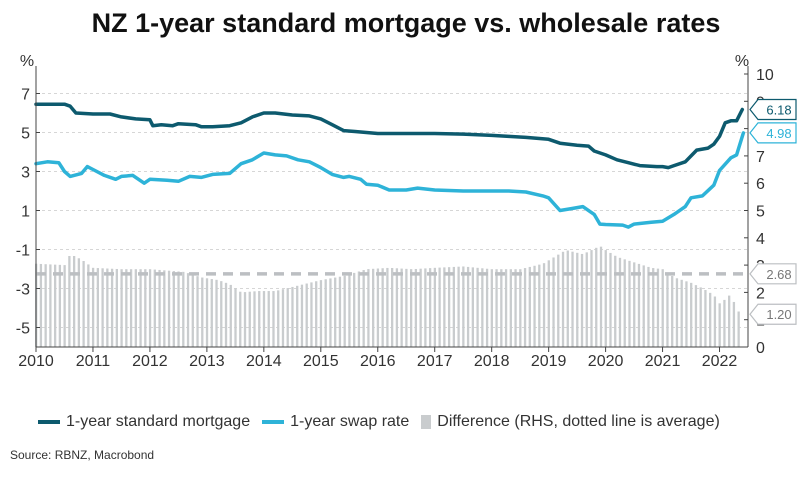 The width and height of the screenshot is (812, 478). I want to click on average-end-label: 2.68, so click(778, 274).